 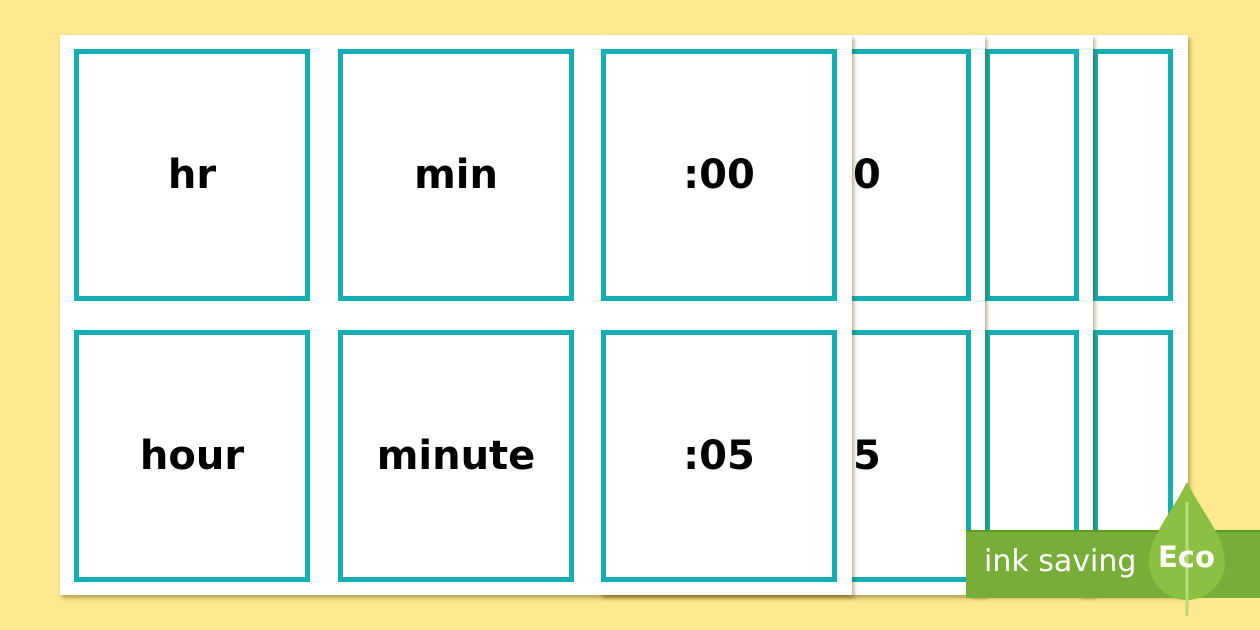 What do you see at coordinates (1186, 557) in the screenshot?
I see `eco-label: Eco` at bounding box center [1186, 557].